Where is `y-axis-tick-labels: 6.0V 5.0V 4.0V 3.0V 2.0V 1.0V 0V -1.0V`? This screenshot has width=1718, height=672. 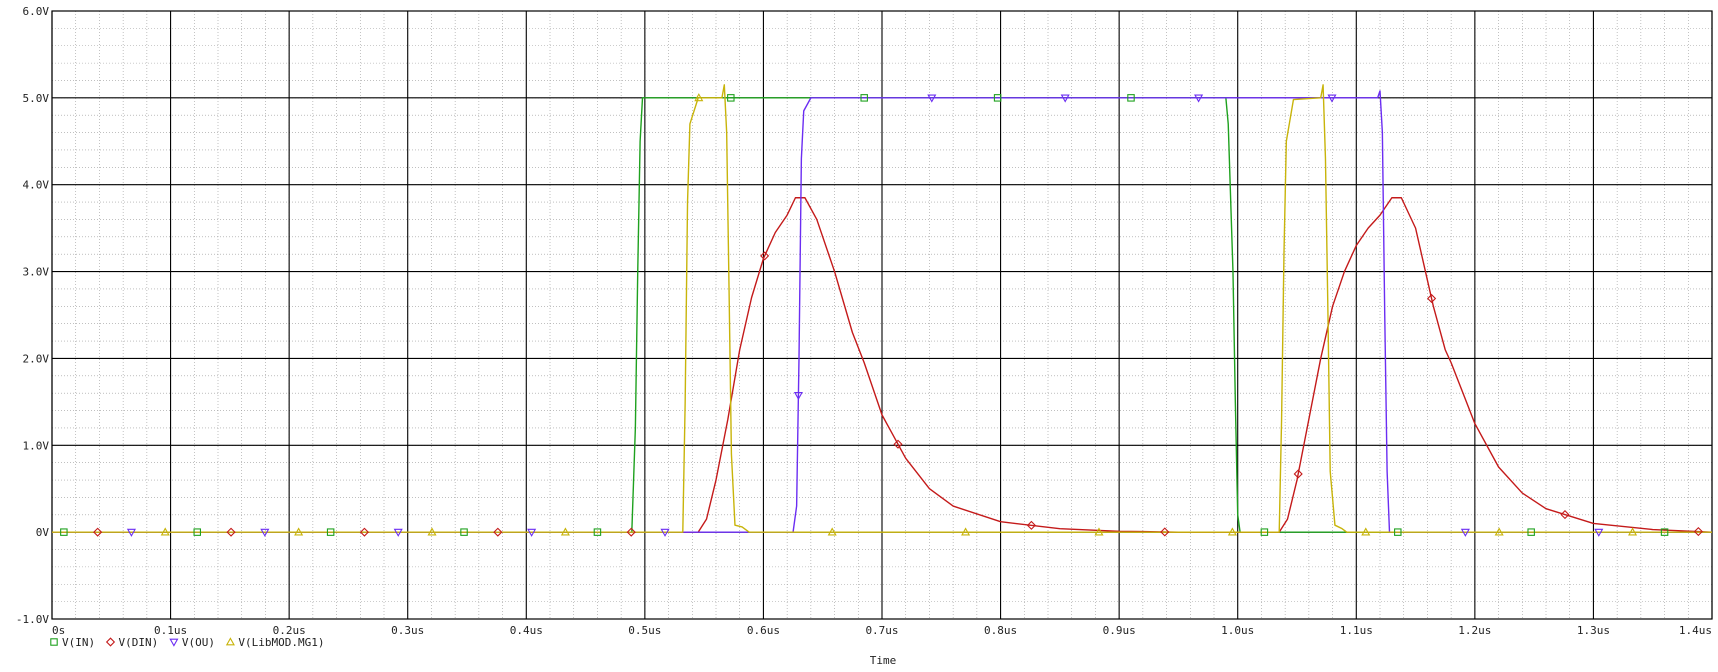 y-axis-tick-labels: 6.0V 5.0V 4.0V 3.0V 2.0V 1.0V 0V -1.0V is located at coordinates (32, 315).